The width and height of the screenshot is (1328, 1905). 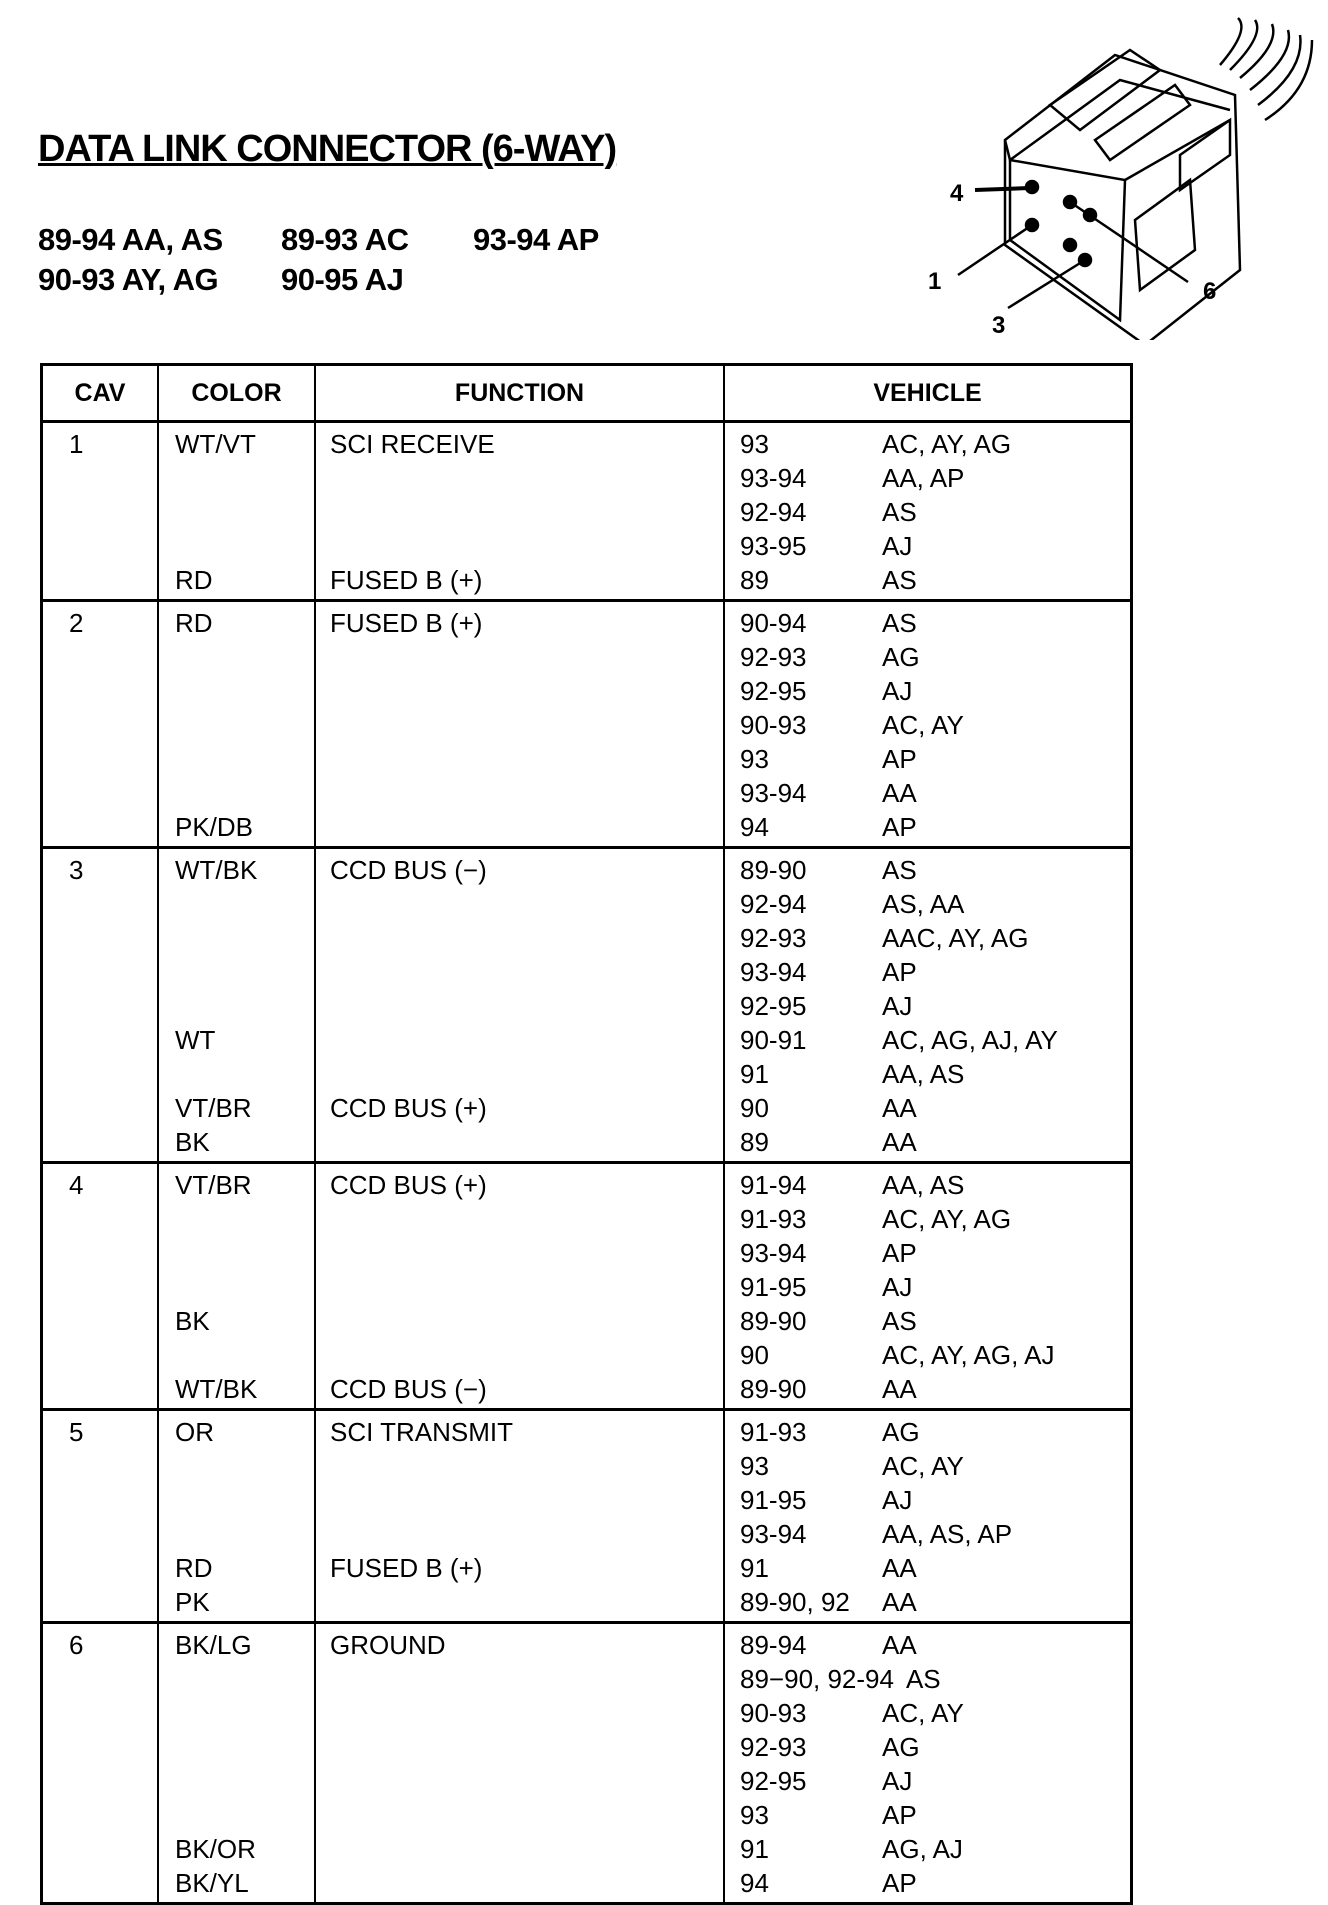 What do you see at coordinates (957, 193) in the screenshot?
I see `pin-label-4: 4` at bounding box center [957, 193].